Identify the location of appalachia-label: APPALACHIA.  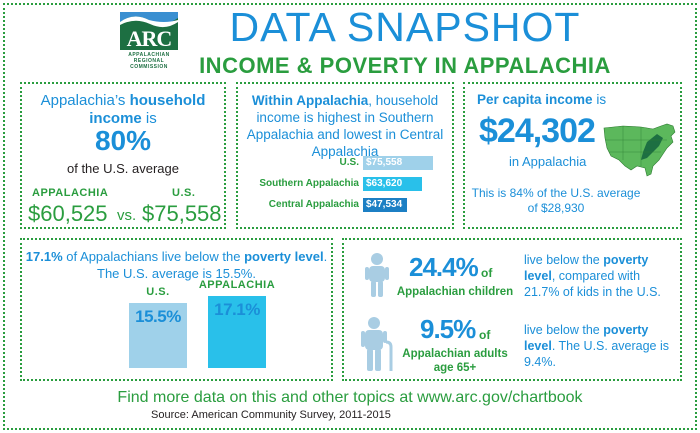
(70, 193).